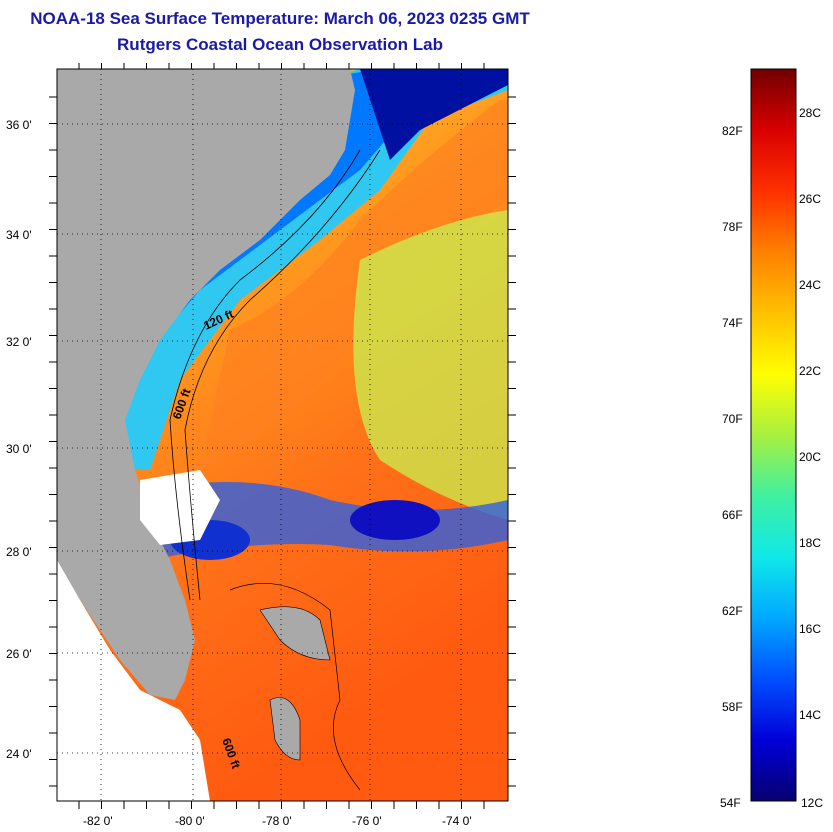  I want to click on scale-label-c: 12C, so click(812, 803).